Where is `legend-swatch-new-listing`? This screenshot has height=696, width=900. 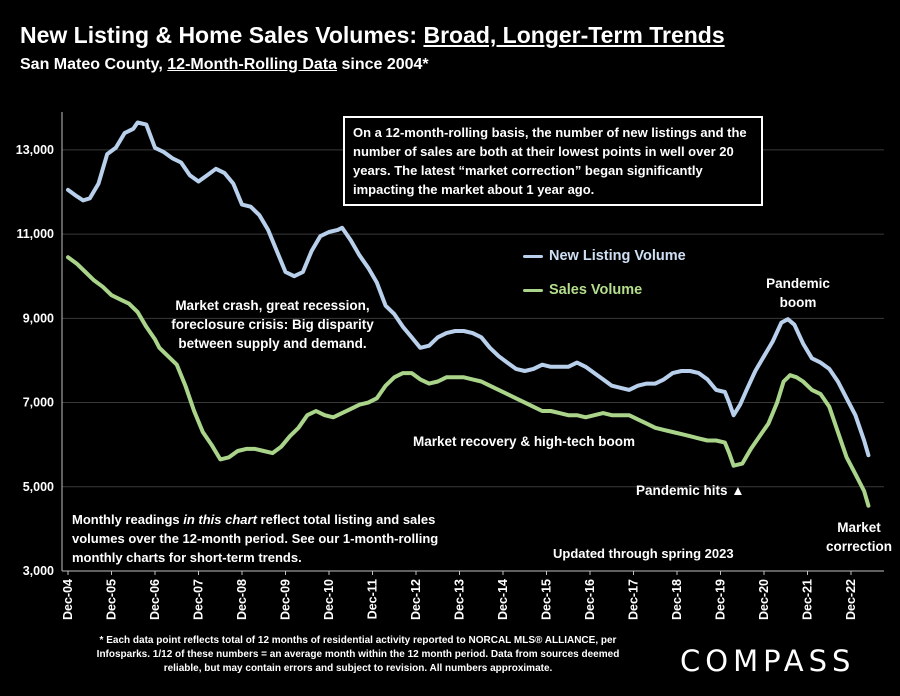
legend-swatch-new-listing is located at coordinates (533, 256).